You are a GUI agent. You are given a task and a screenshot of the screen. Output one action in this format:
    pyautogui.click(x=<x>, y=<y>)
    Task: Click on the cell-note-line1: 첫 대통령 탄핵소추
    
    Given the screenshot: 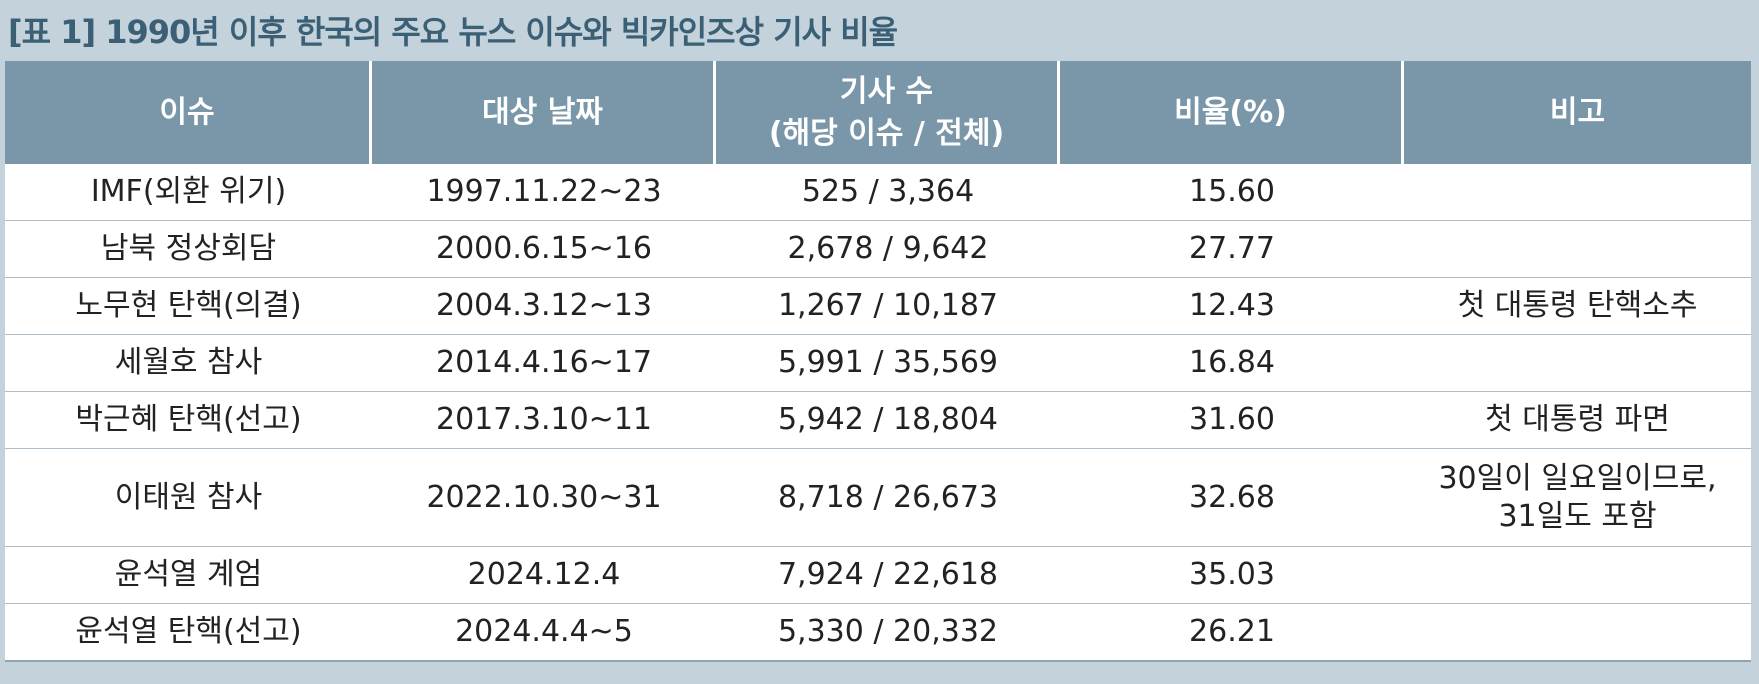 What is the action you would take?
    pyautogui.click(x=1577, y=305)
    